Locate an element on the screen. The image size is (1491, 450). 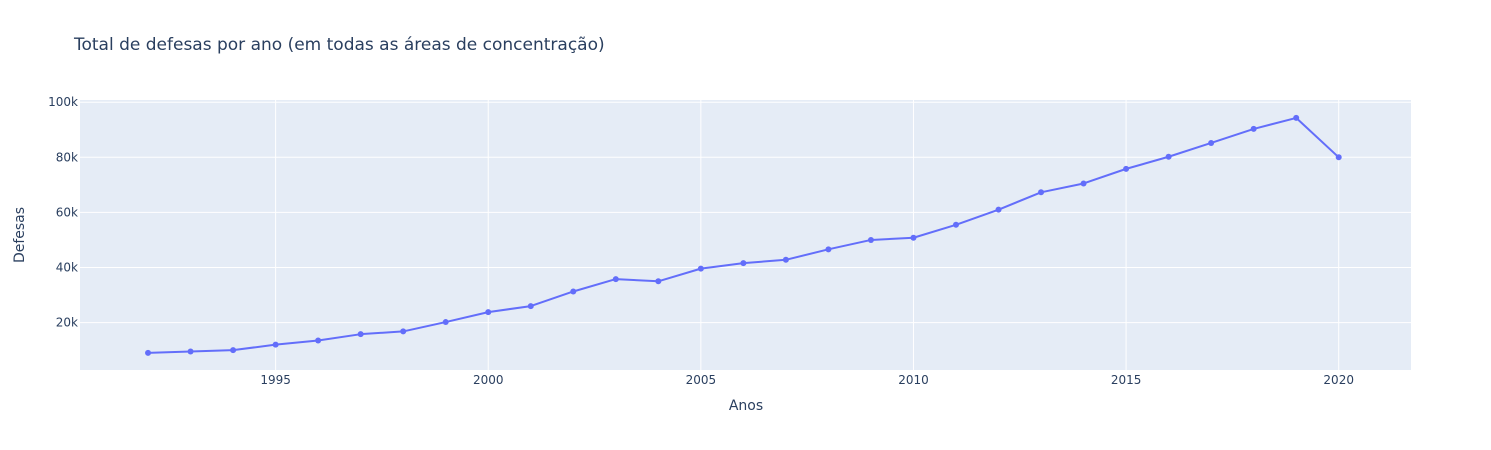
y-tick-label: 20k is located at coordinates (67, 323).